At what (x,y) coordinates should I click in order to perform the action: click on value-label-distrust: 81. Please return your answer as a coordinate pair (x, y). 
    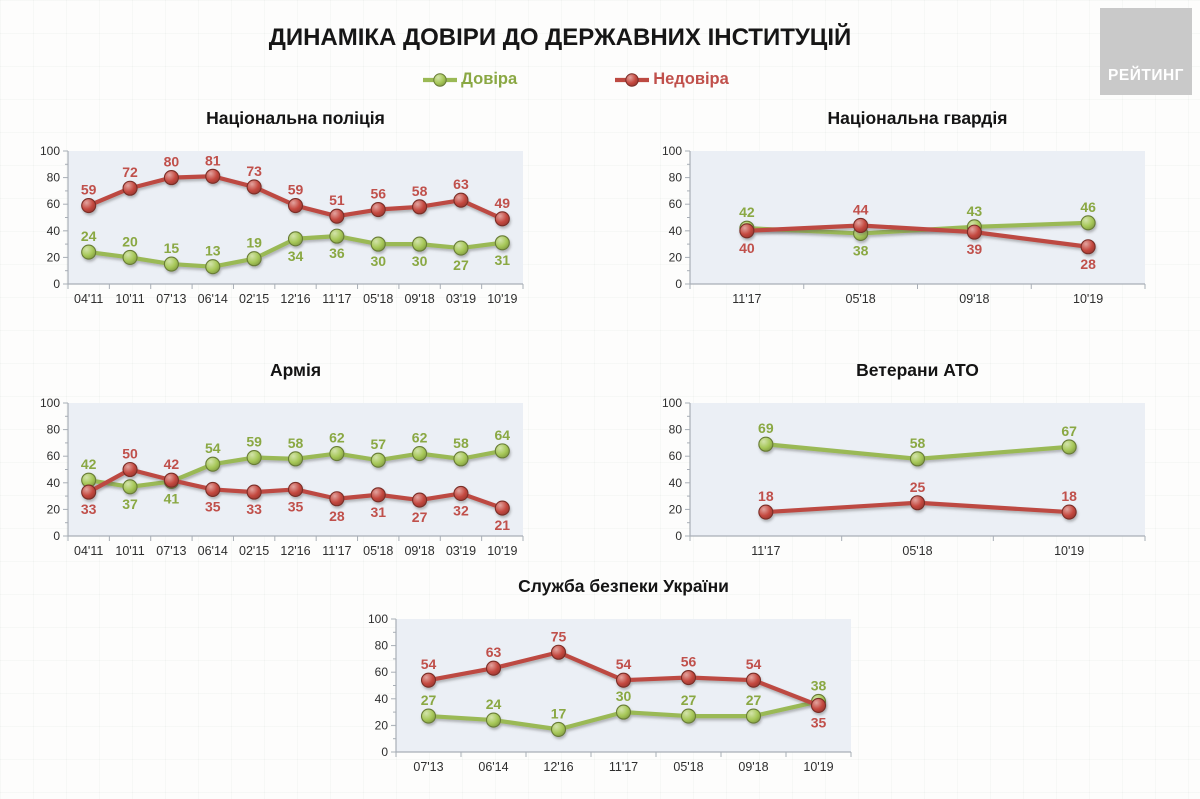
    Looking at the image, I should click on (213, 160).